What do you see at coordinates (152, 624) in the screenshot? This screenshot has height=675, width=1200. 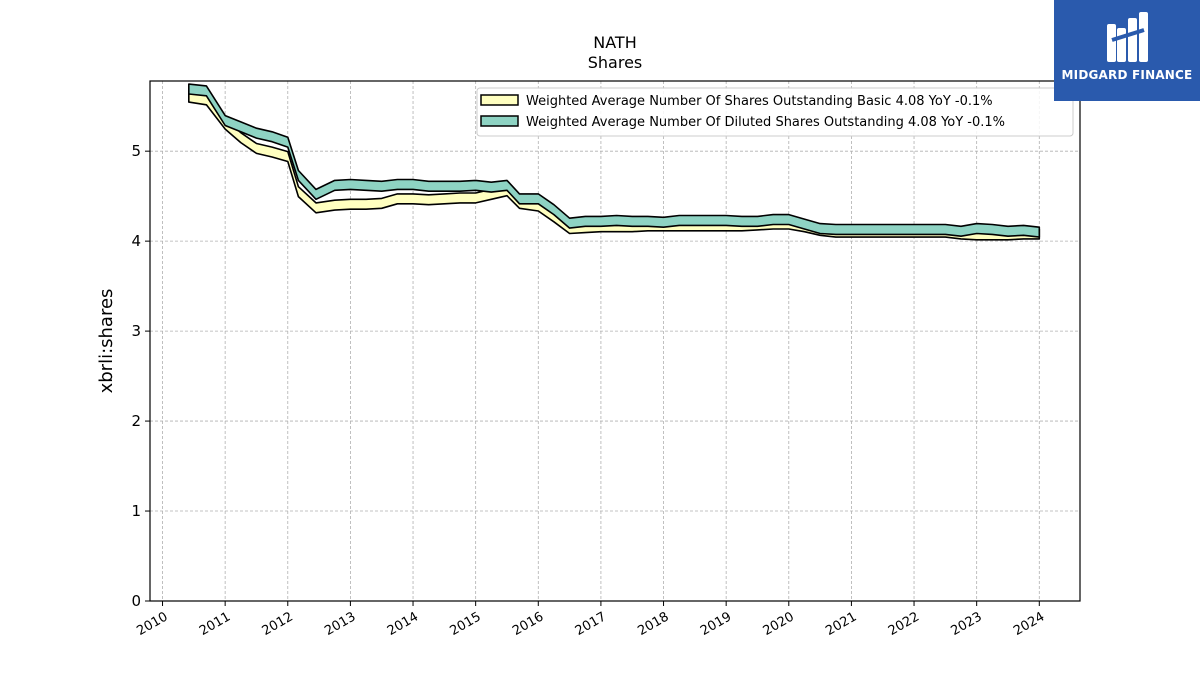 I see `x-tick-label: 2010` at bounding box center [152, 624].